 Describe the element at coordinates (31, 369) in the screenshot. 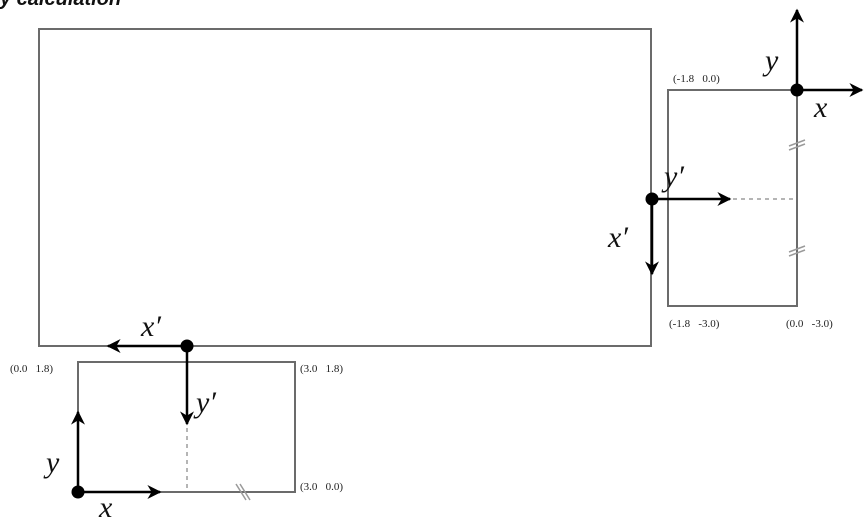

I see `bottom-top-left-coord: (0.0 1.8)` at that location.